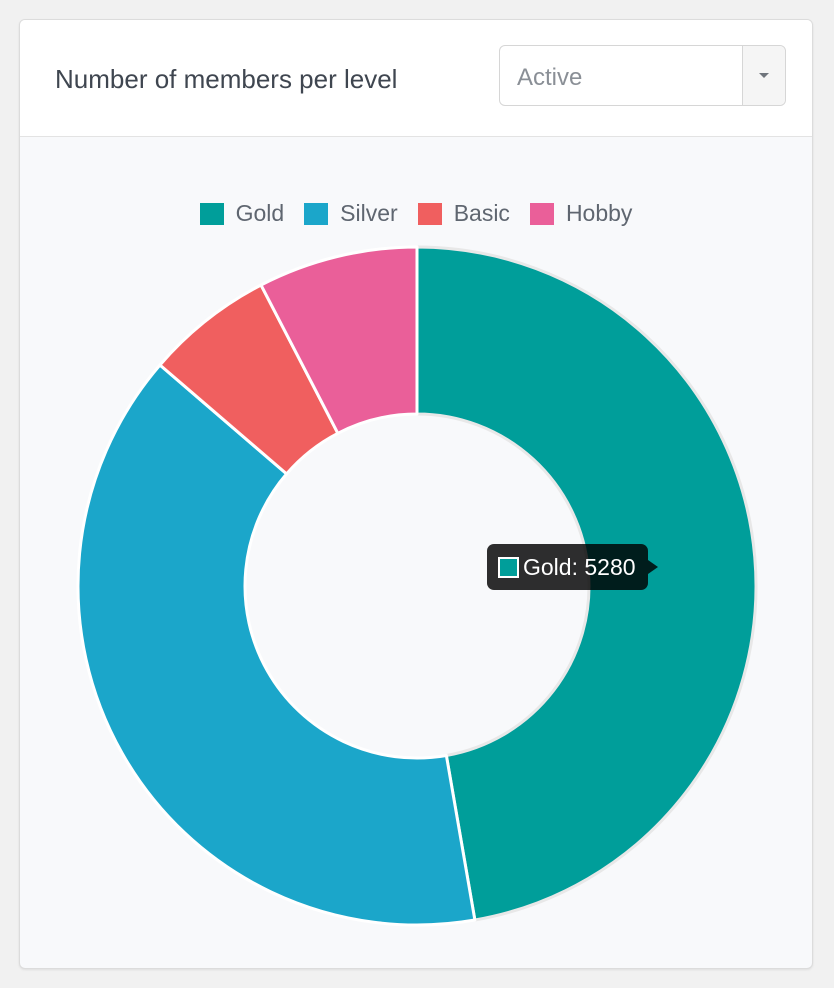 This screenshot has width=834, height=988. What do you see at coordinates (642, 75) in the screenshot?
I see `status-filter-select: Active` at bounding box center [642, 75].